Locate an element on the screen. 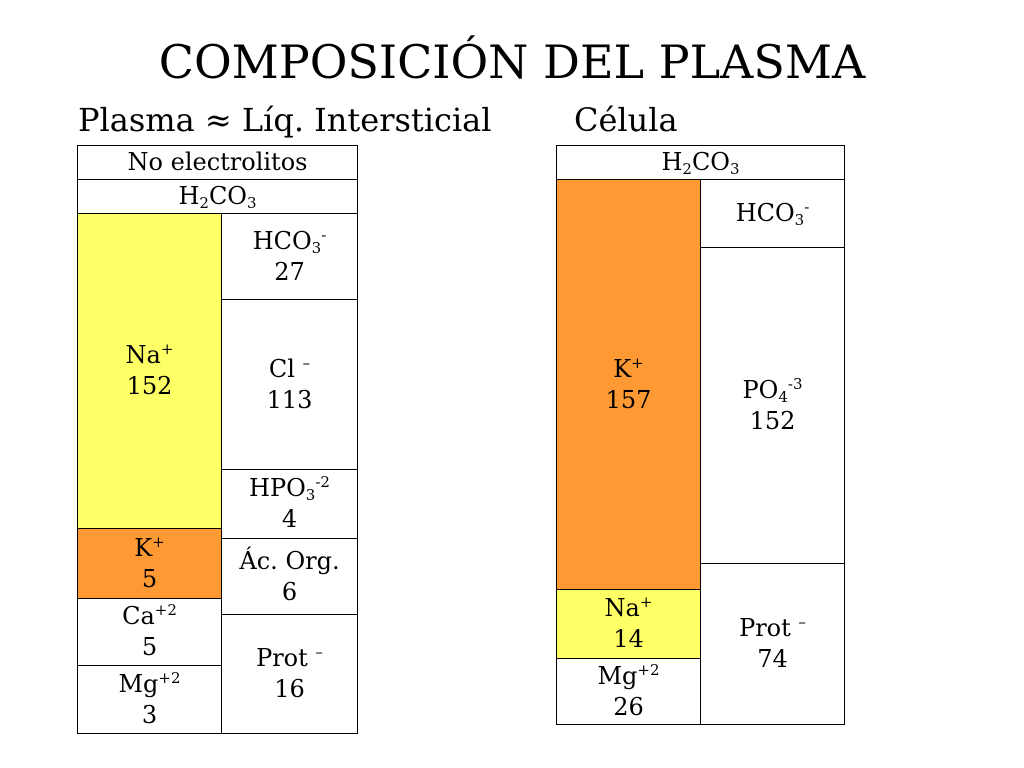 This screenshot has height=768, width=1024. plasma-na-value: 152 is located at coordinates (149, 386).